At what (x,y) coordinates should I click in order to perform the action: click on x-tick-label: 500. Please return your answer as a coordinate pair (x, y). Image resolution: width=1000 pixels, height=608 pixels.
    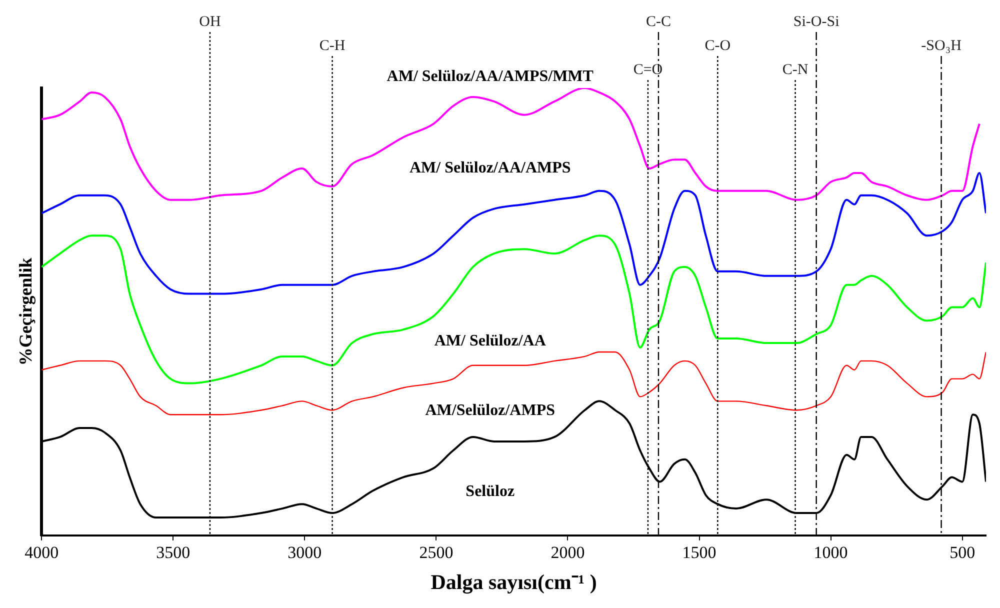
    Looking at the image, I should click on (963, 552).